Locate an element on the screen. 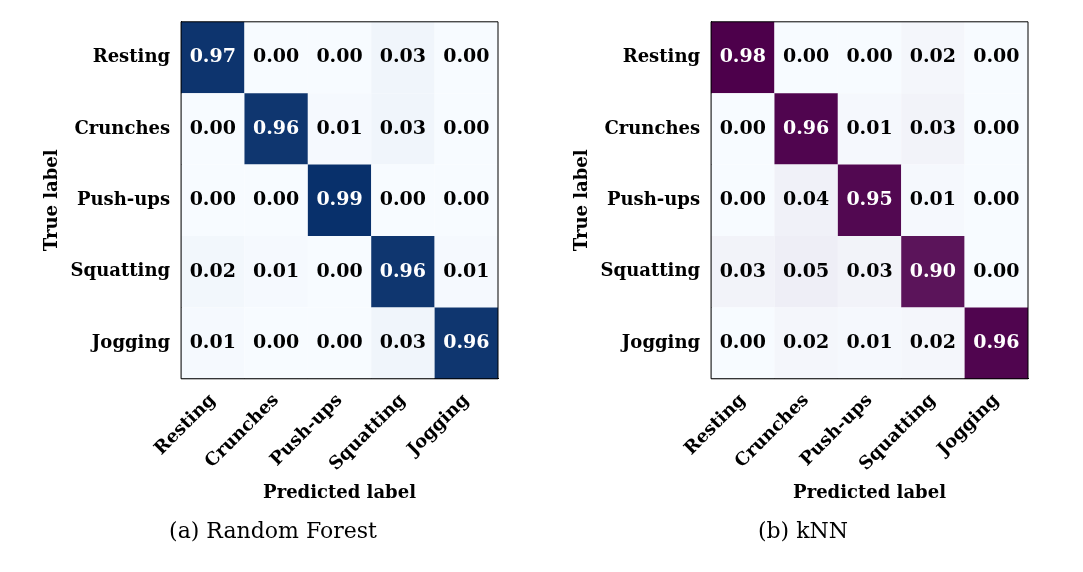  data-label: 0.04 is located at coordinates (806, 198).